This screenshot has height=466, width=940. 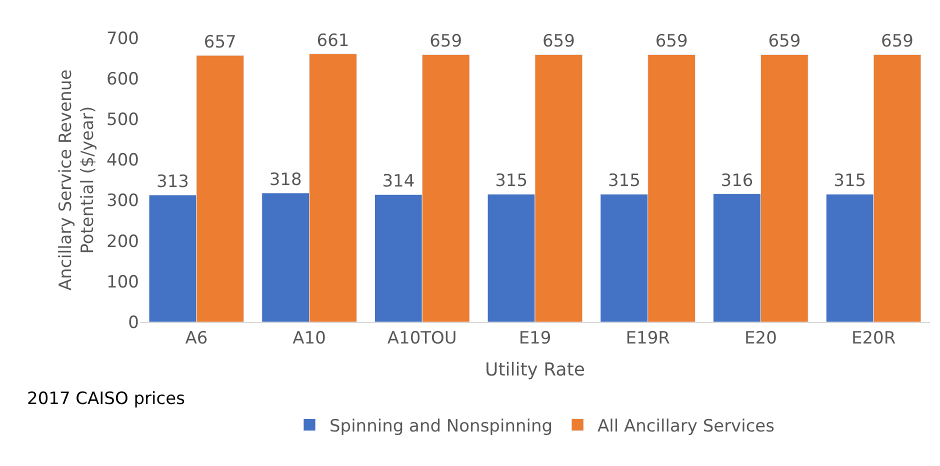 I want to click on y-tick-label: 300, so click(x=122, y=201).